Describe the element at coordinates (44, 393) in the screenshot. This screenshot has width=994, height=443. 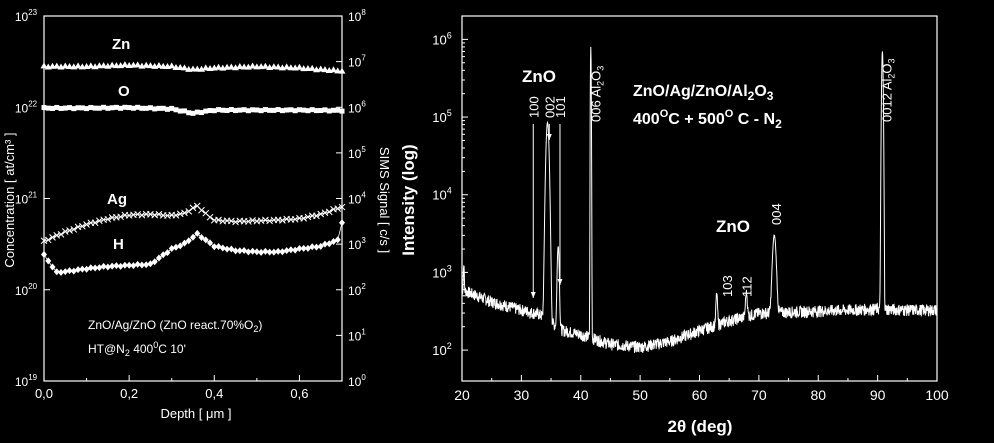
I see `sims-x-tick-label: 0,0` at that location.